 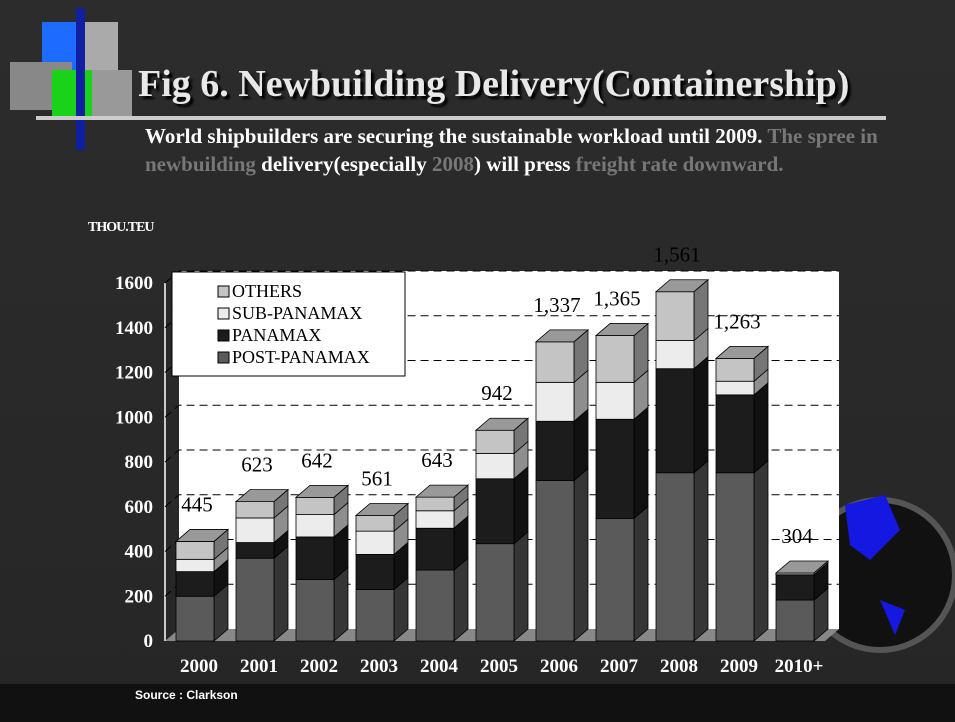 What do you see at coordinates (437, 460) in the screenshot?
I see `total-label: 643` at bounding box center [437, 460].